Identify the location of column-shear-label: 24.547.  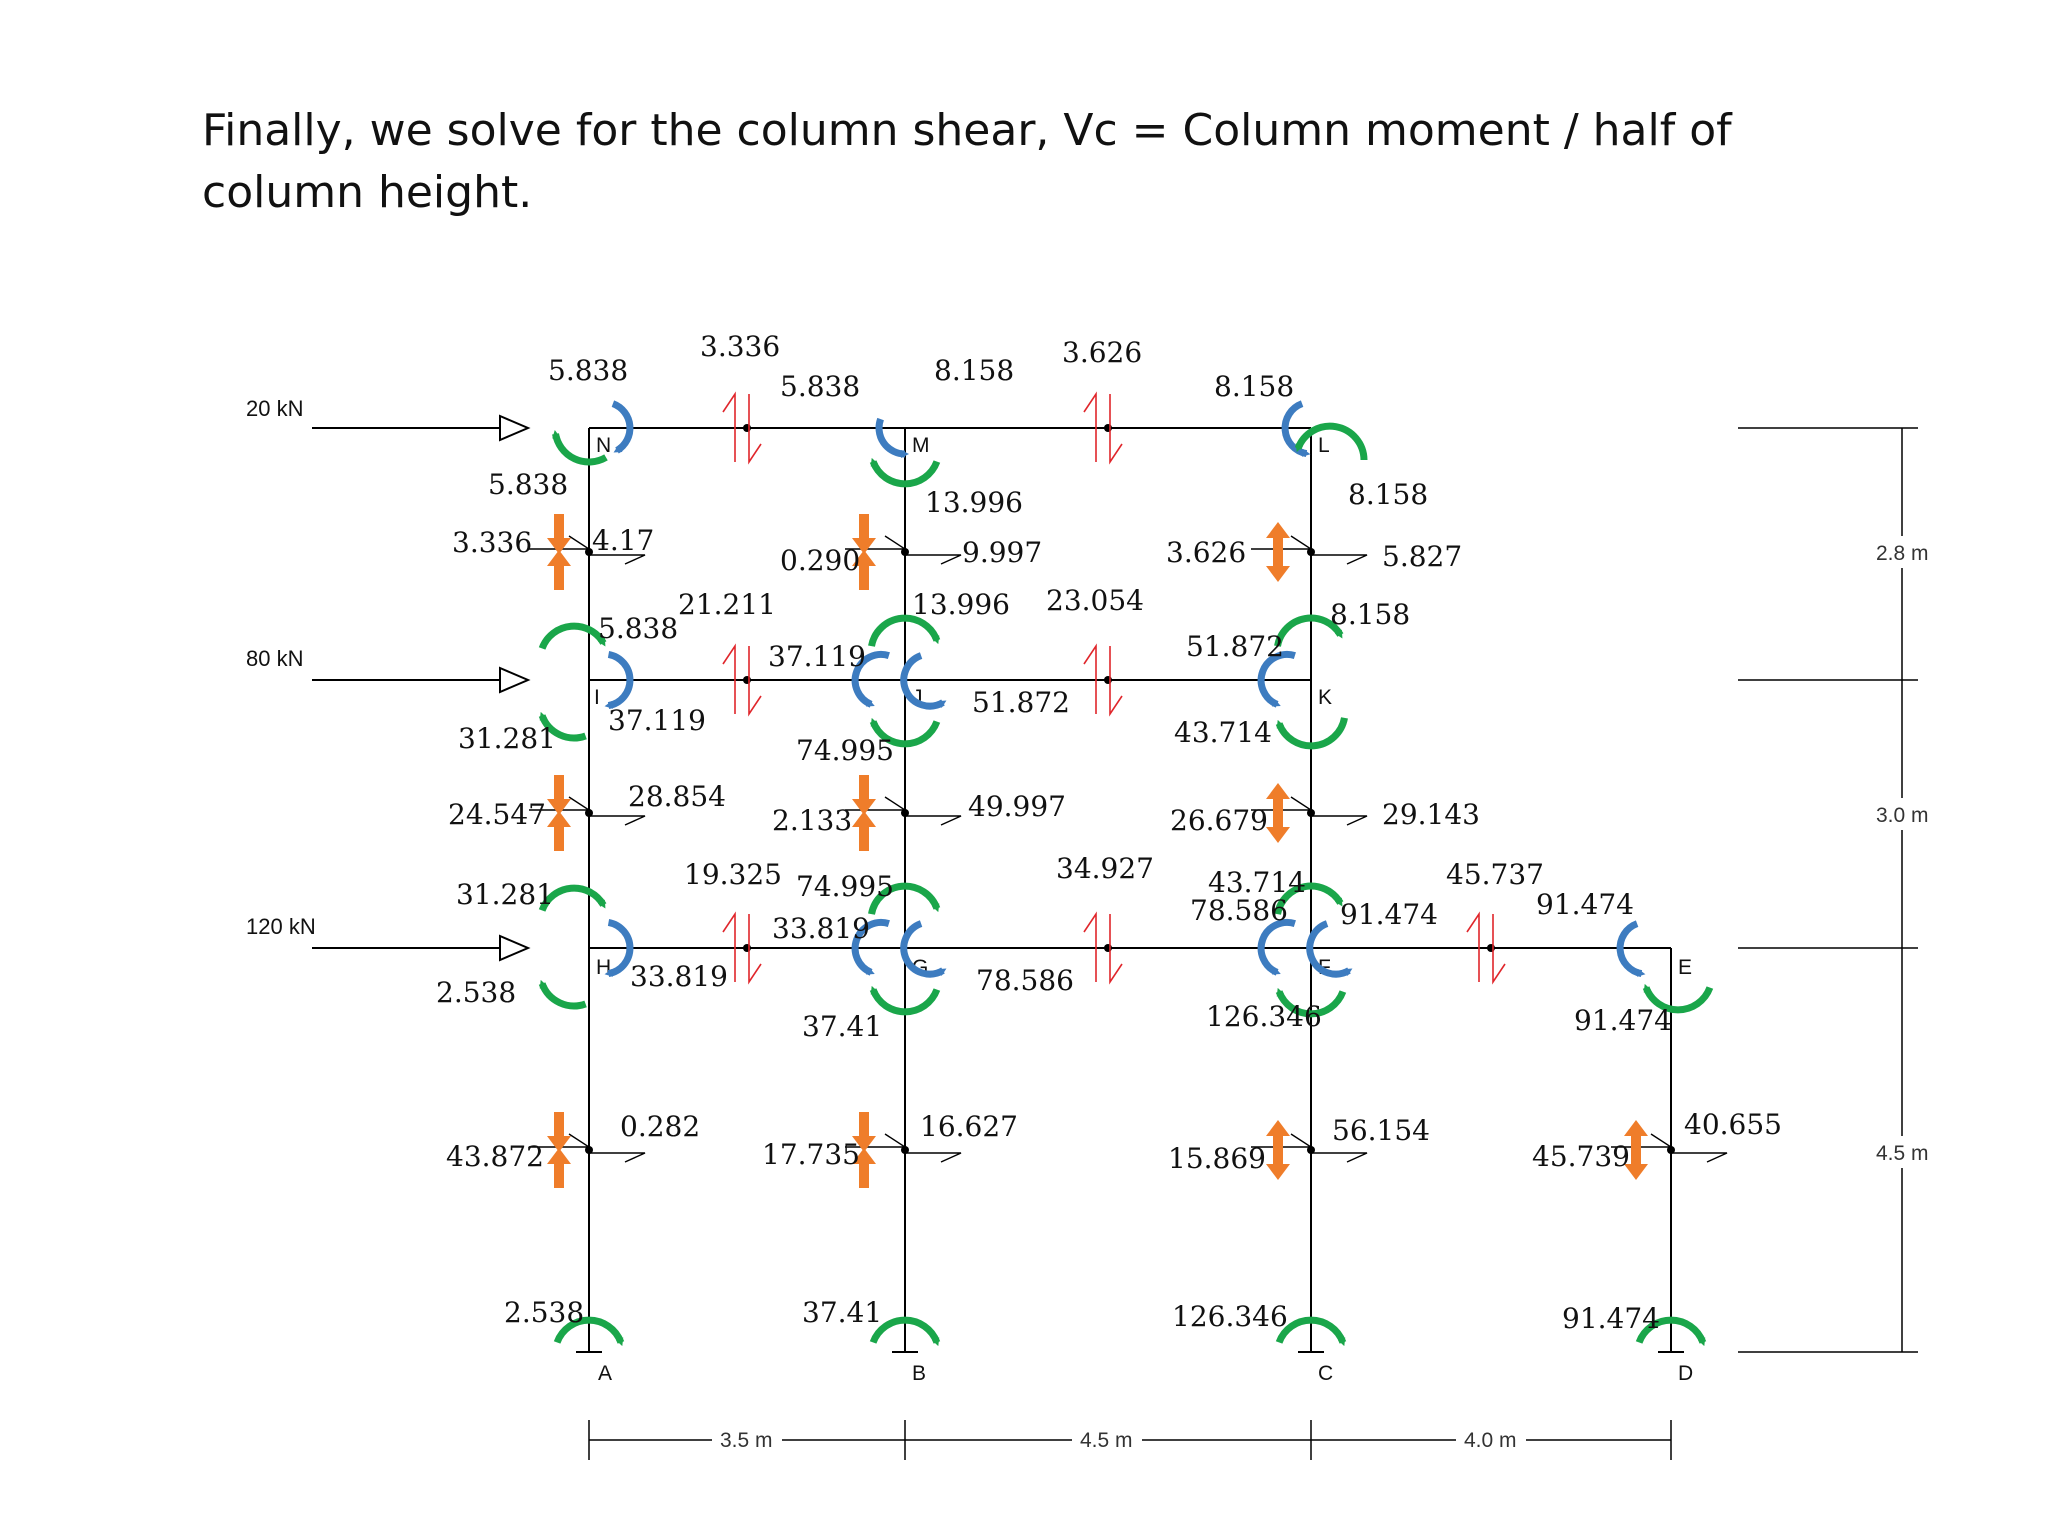
(497, 814).